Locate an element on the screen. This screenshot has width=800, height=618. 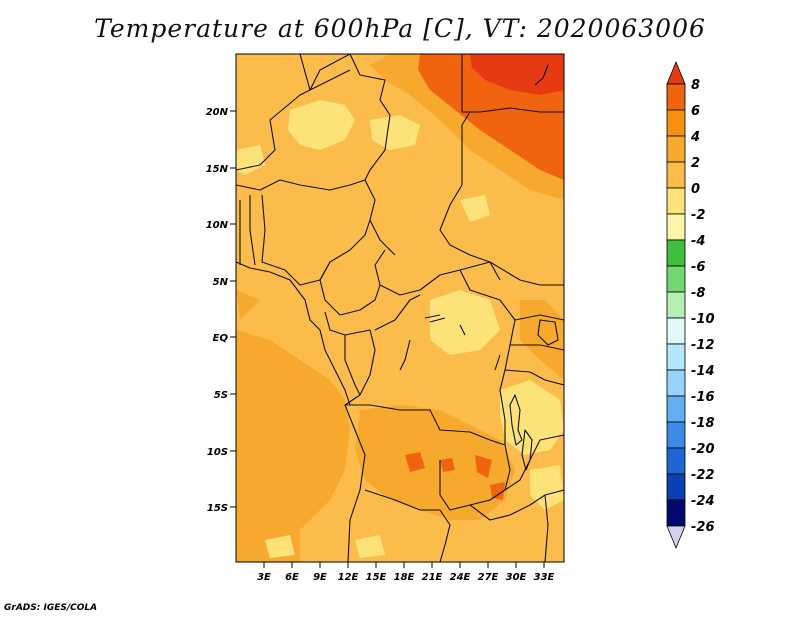
lat-tick-label: 20N is located at coordinates (217, 112).